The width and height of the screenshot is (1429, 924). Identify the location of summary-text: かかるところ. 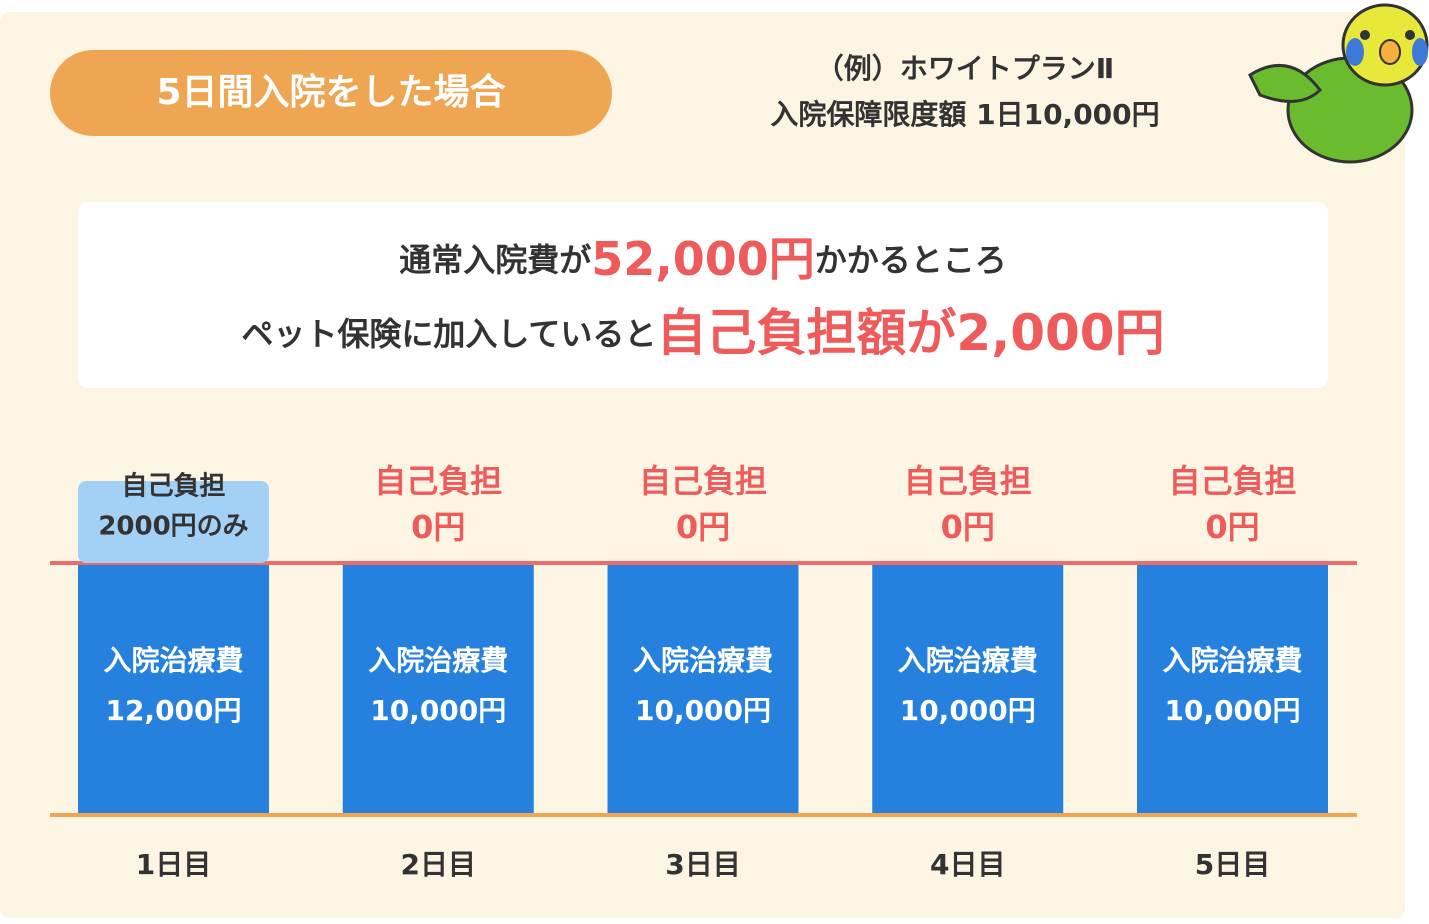
(911, 260).